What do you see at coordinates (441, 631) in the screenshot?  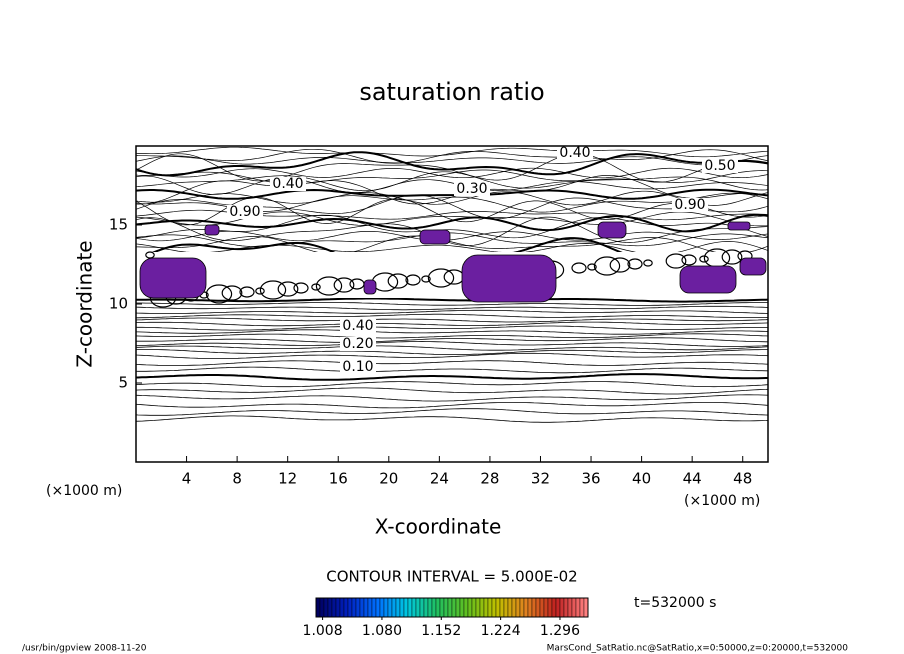 I see `colorbar-tick-label: 1.152` at bounding box center [441, 631].